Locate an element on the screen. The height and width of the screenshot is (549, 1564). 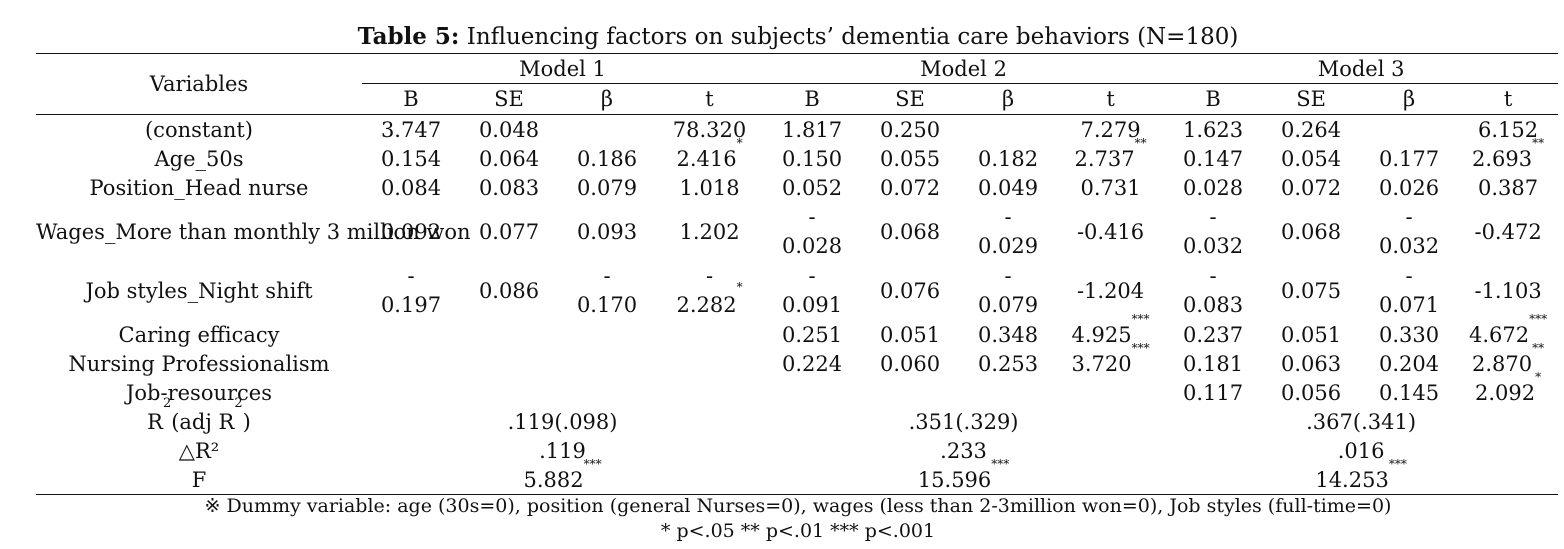
table-cell: 1.018 is located at coordinates (709, 187).